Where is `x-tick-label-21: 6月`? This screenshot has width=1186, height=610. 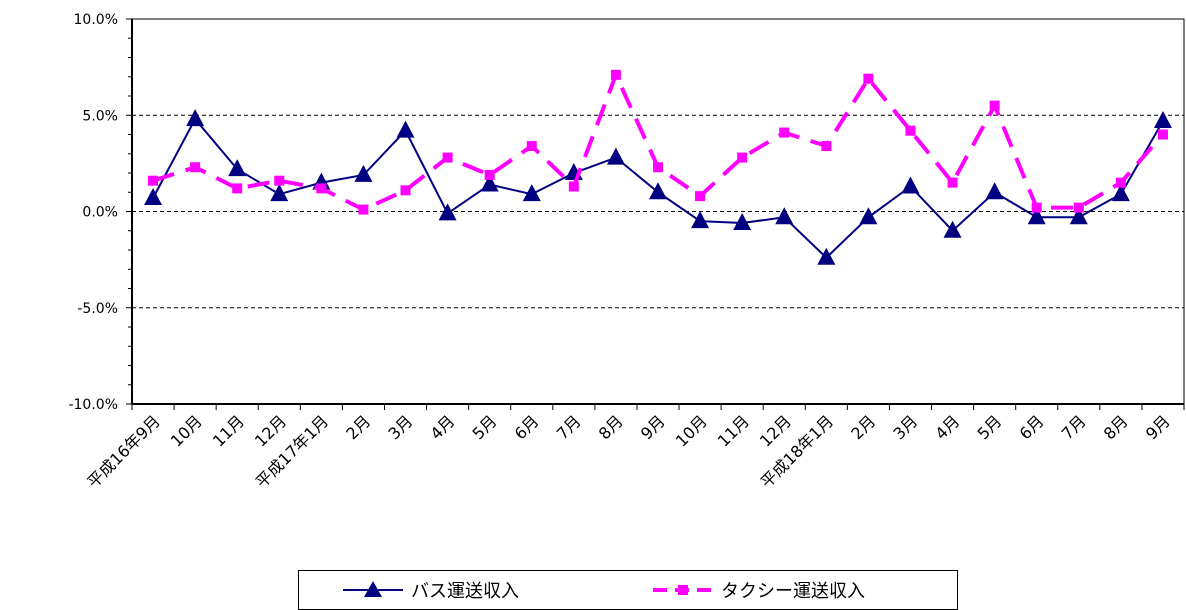 x-tick-label-21: 6月 is located at coordinates (1032, 427).